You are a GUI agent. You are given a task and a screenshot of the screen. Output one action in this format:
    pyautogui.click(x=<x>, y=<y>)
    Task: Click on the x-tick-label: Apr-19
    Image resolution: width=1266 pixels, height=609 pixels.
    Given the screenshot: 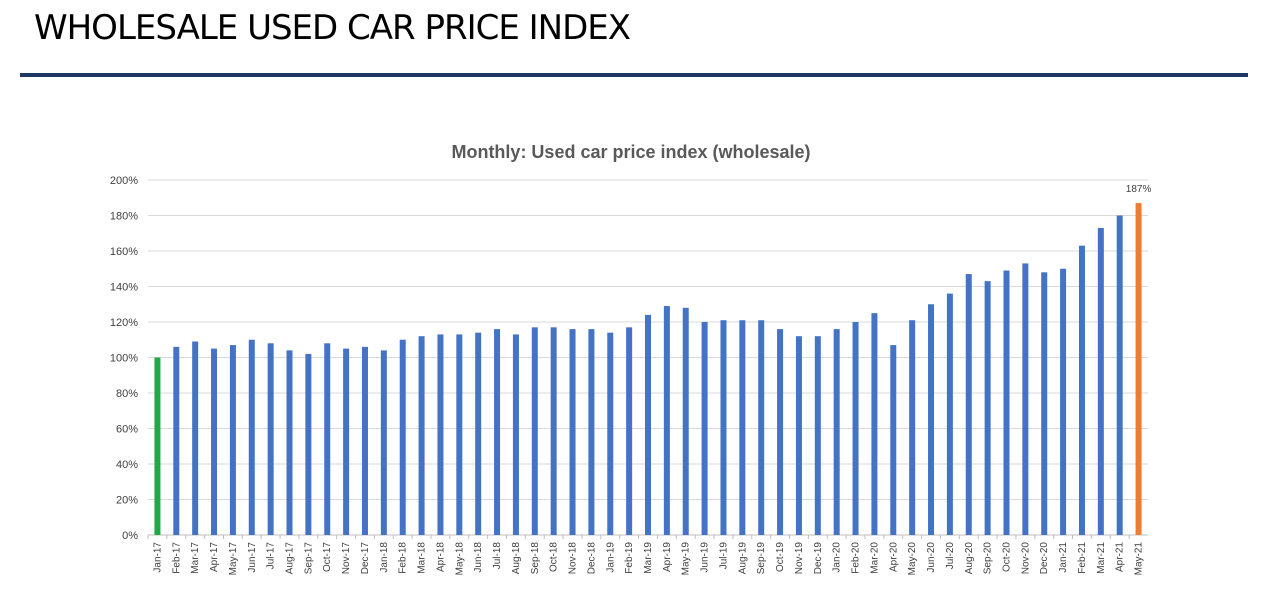 What is the action you would take?
    pyautogui.click(x=667, y=557)
    